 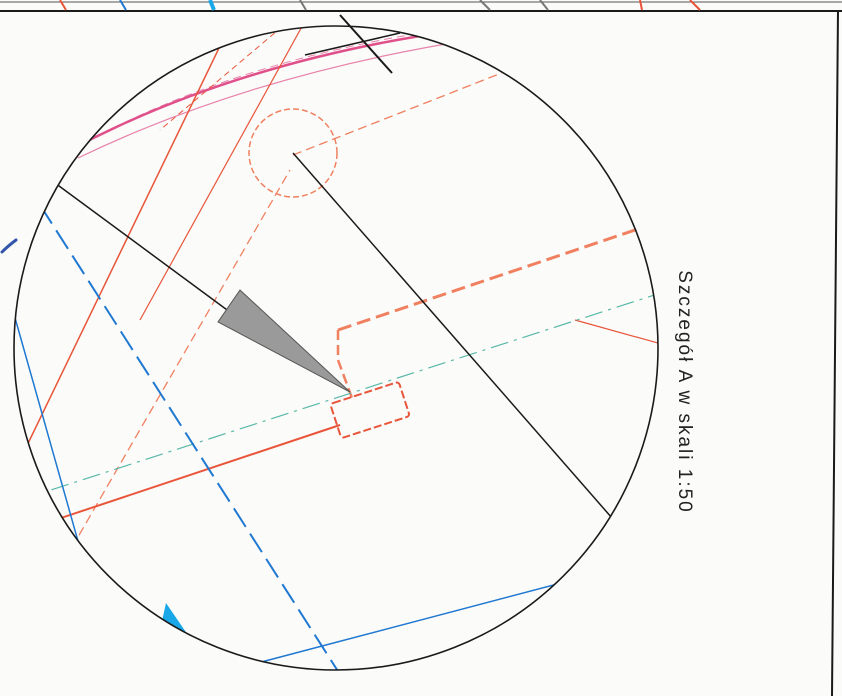 I want to click on frame-top-fragments, so click(x=421, y=5).